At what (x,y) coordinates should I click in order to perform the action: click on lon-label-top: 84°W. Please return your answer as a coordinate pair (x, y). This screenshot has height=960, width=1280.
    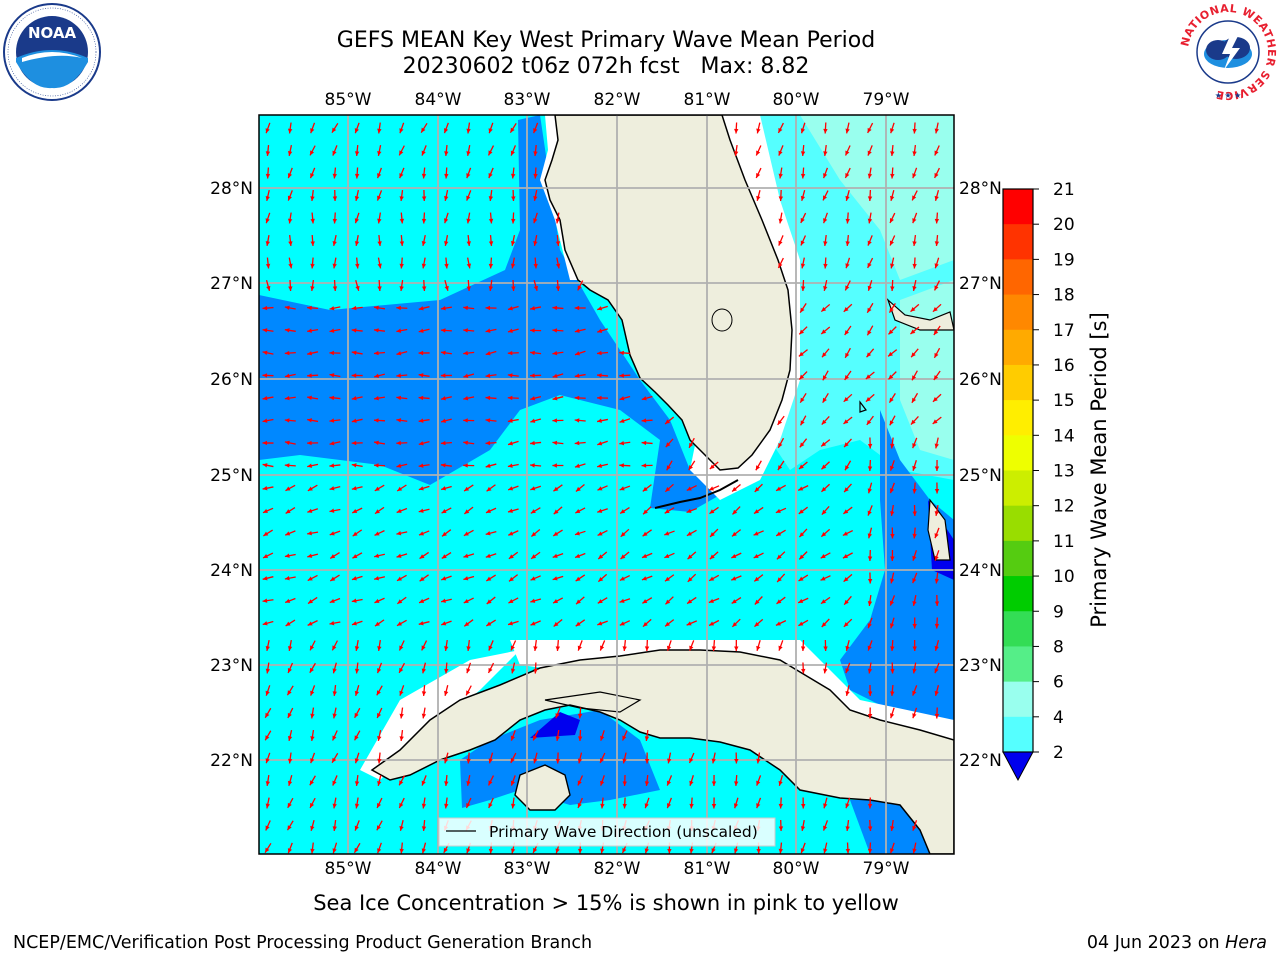
    Looking at the image, I should click on (438, 100).